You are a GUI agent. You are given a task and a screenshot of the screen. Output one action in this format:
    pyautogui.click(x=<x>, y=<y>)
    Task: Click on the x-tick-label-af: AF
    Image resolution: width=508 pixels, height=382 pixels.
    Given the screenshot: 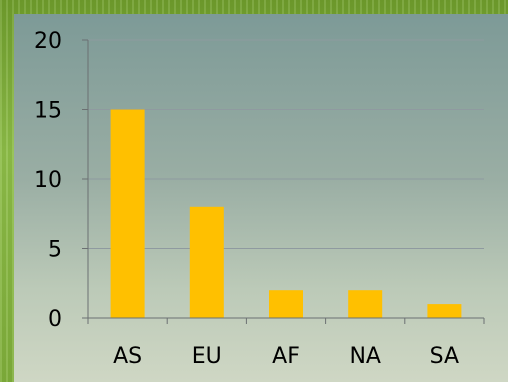 What is the action you would take?
    pyautogui.click(x=286, y=356)
    